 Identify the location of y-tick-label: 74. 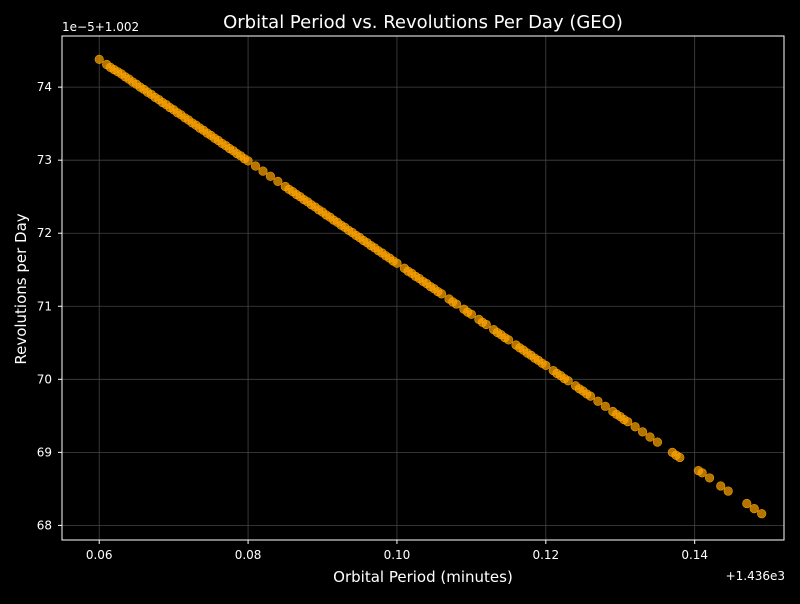
(44, 87).